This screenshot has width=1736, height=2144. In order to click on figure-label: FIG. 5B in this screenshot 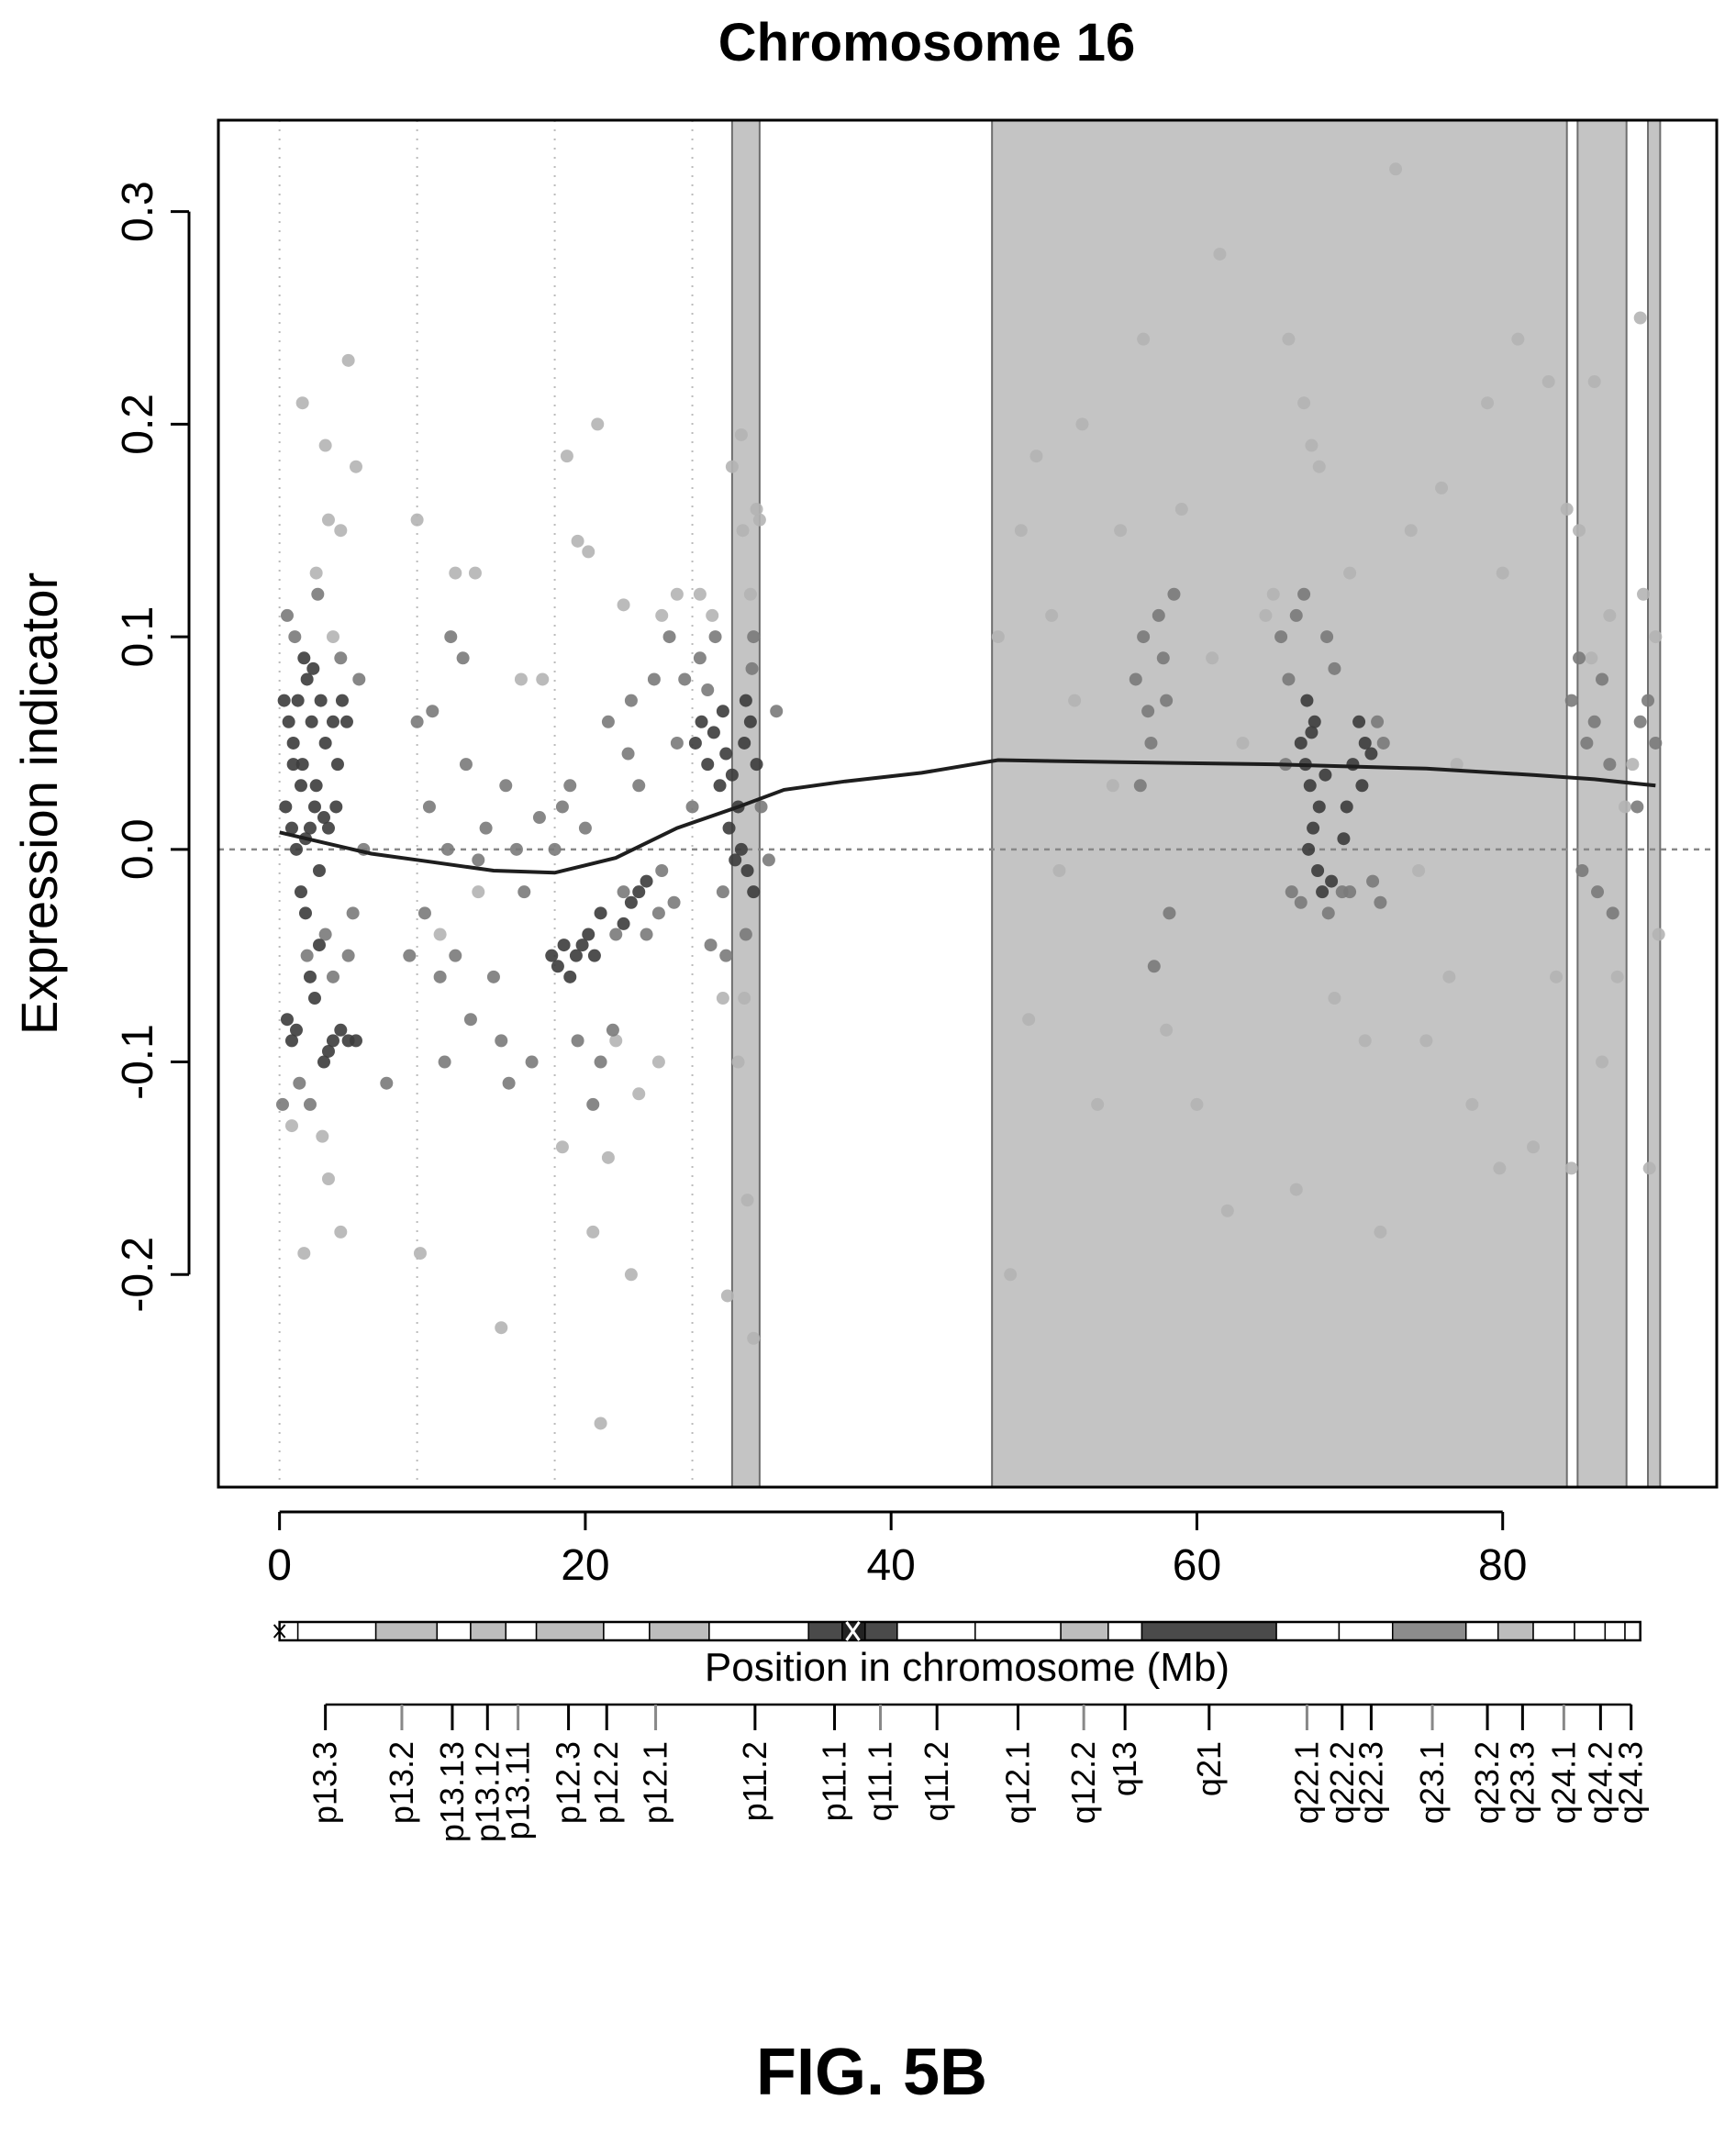, I will do `click(871, 2072)`.